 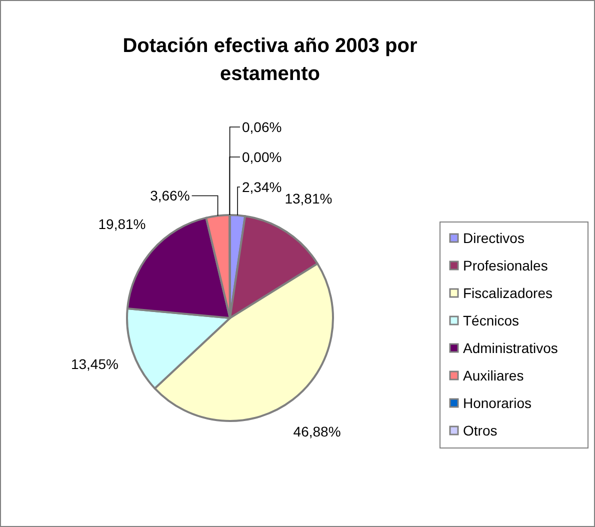 What do you see at coordinates (262, 126) in the screenshot?
I see `data-label: 0,06%` at bounding box center [262, 126].